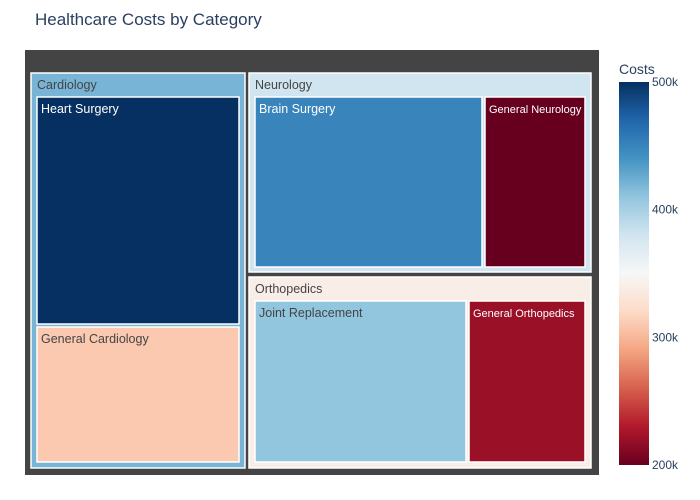 This screenshot has height=500, width=700. What do you see at coordinates (95, 339) in the screenshot?
I see `tile-label-general-cardiology: General Cardiology` at bounding box center [95, 339].